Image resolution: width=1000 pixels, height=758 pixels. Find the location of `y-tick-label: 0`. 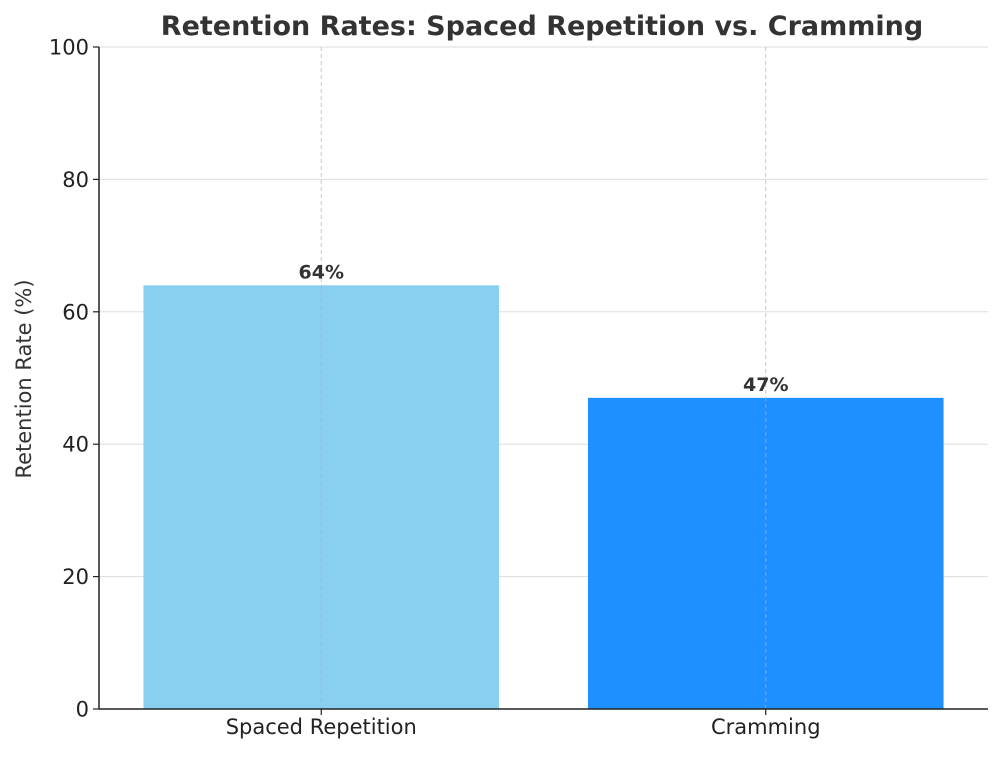

y-tick-label: 0 is located at coordinates (82, 710).